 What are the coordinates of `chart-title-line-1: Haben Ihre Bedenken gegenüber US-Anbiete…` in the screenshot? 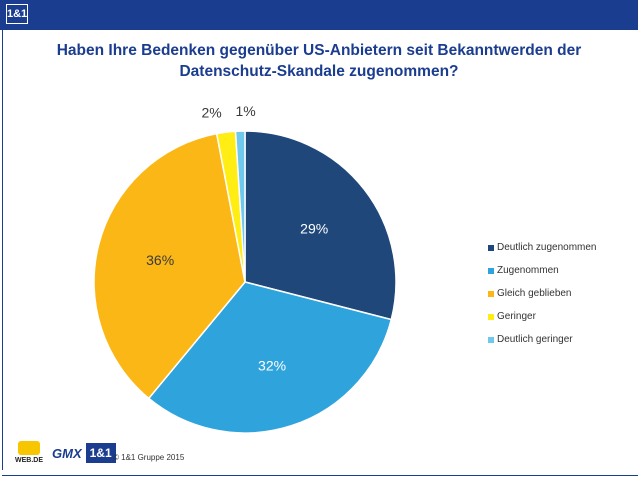 It's located at (319, 50).